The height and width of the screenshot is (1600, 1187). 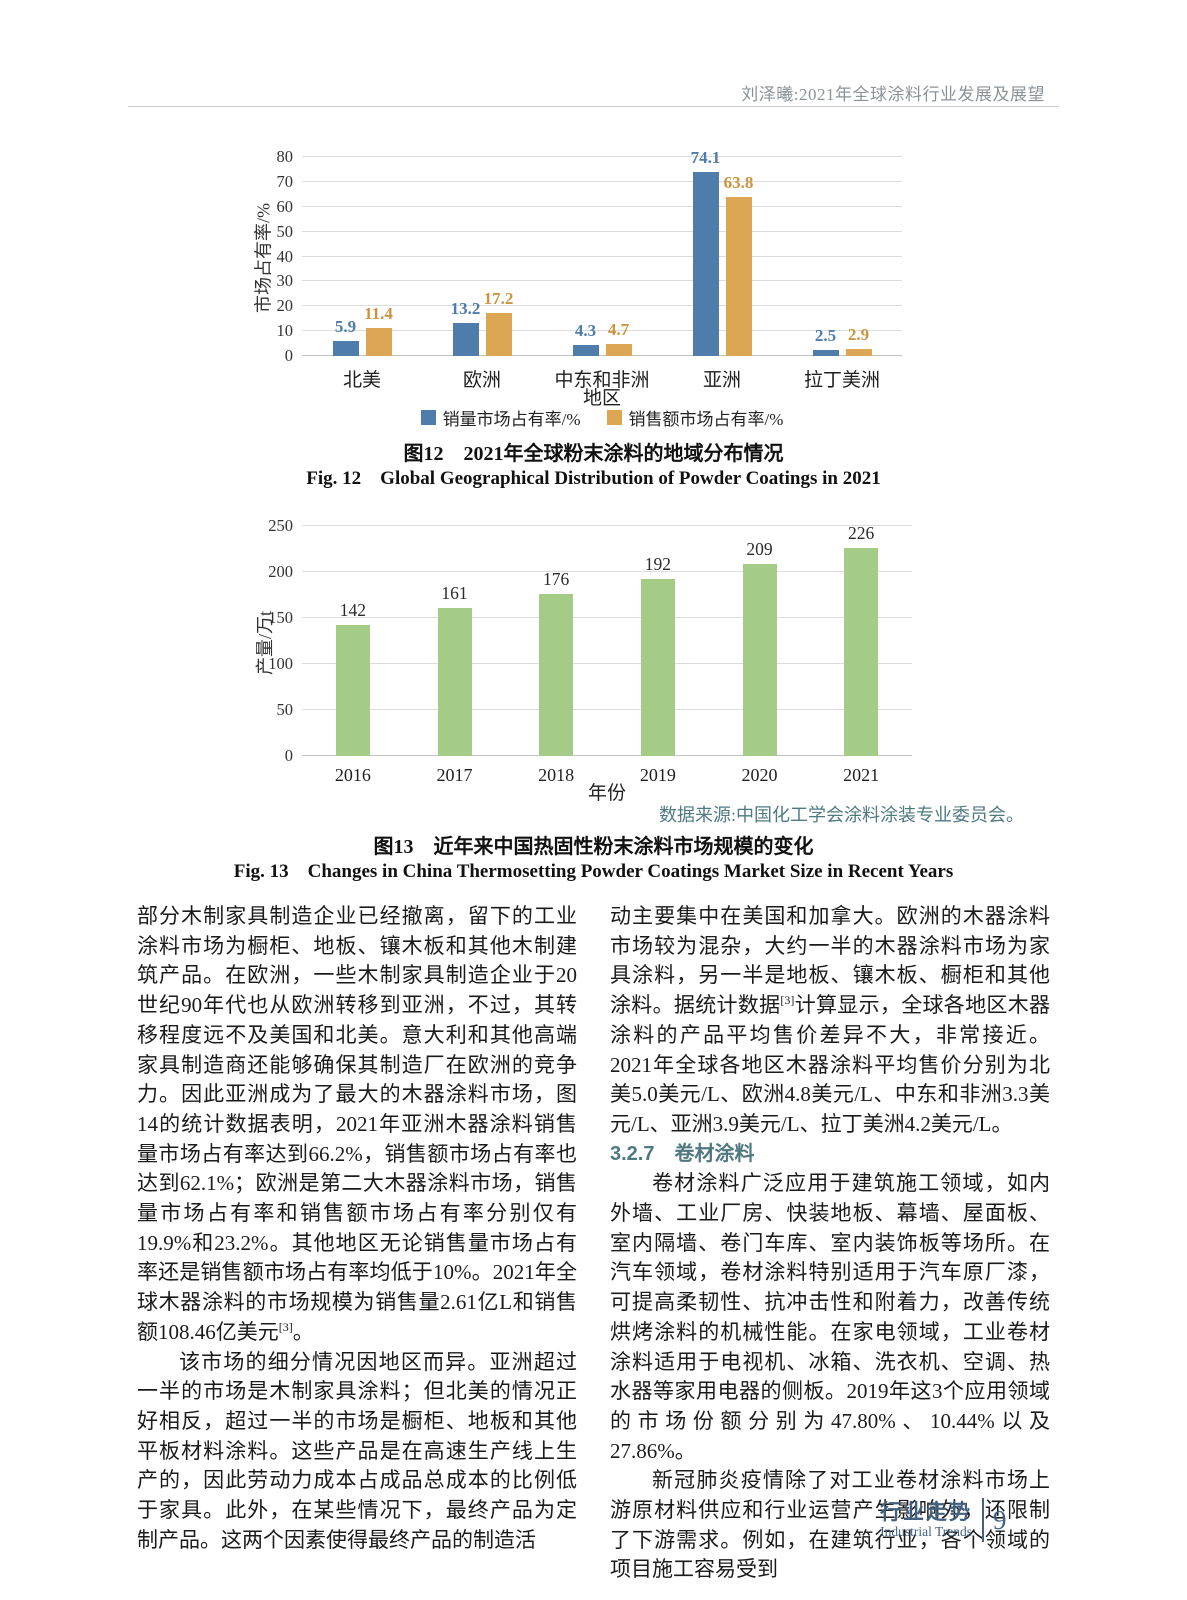 What do you see at coordinates (926, 1512) in the screenshot?
I see `footer-section-title-cn: 行业走势` at bounding box center [926, 1512].